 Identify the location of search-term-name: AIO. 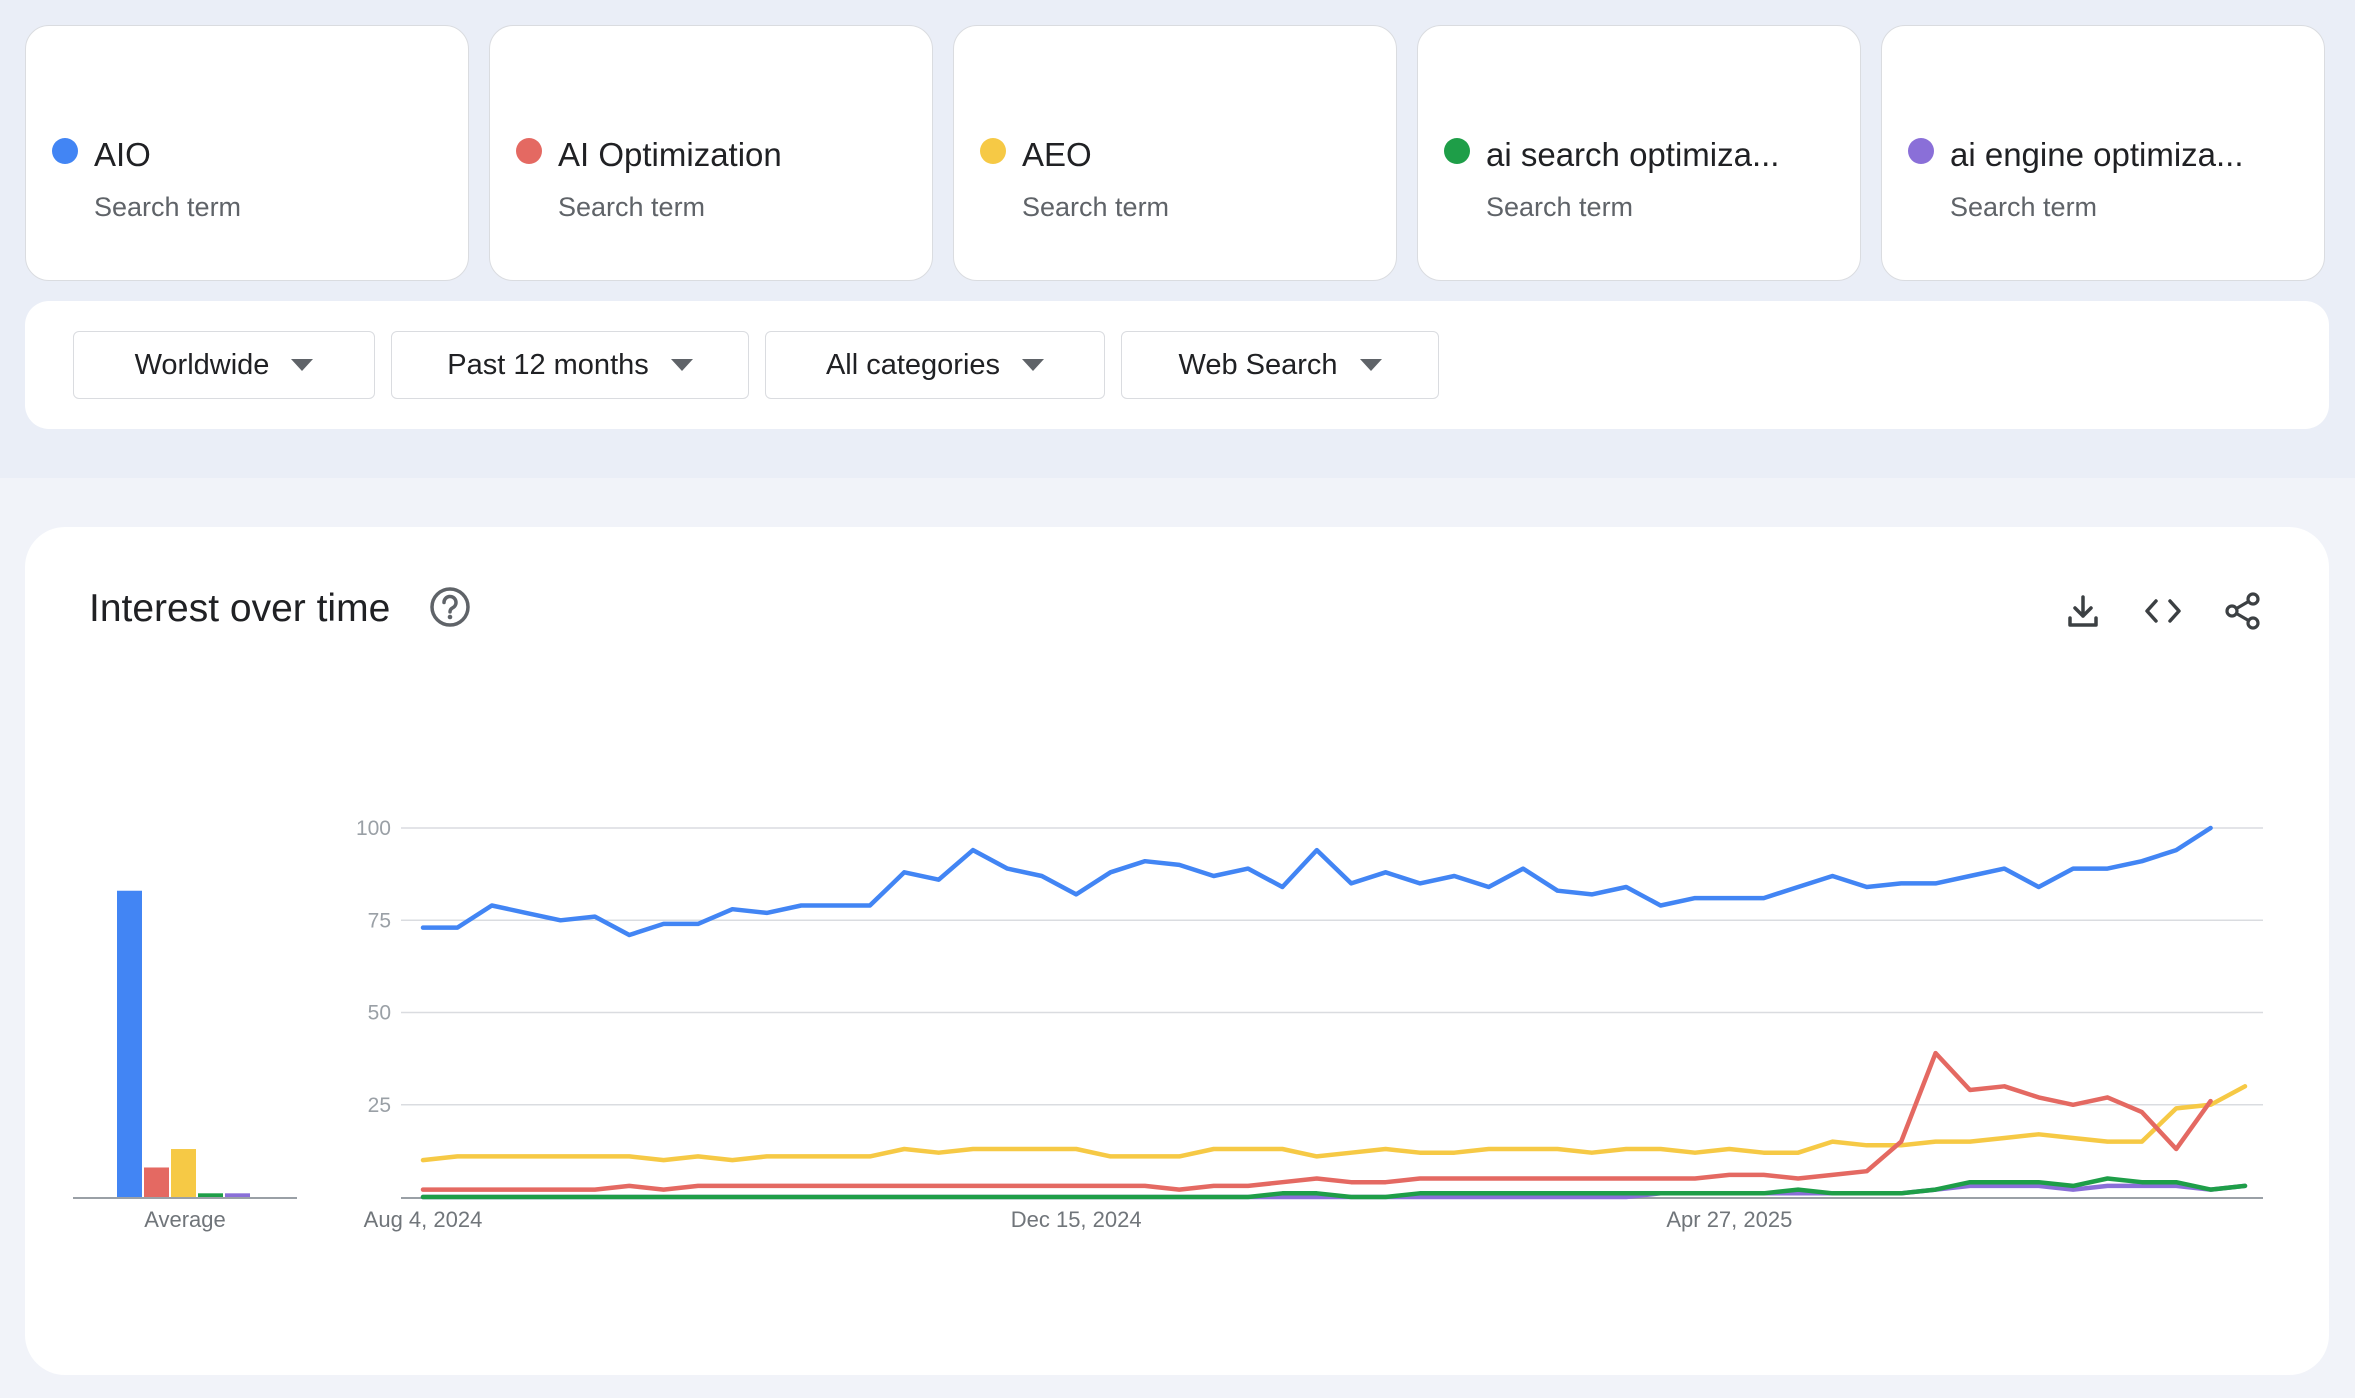
(122, 154).